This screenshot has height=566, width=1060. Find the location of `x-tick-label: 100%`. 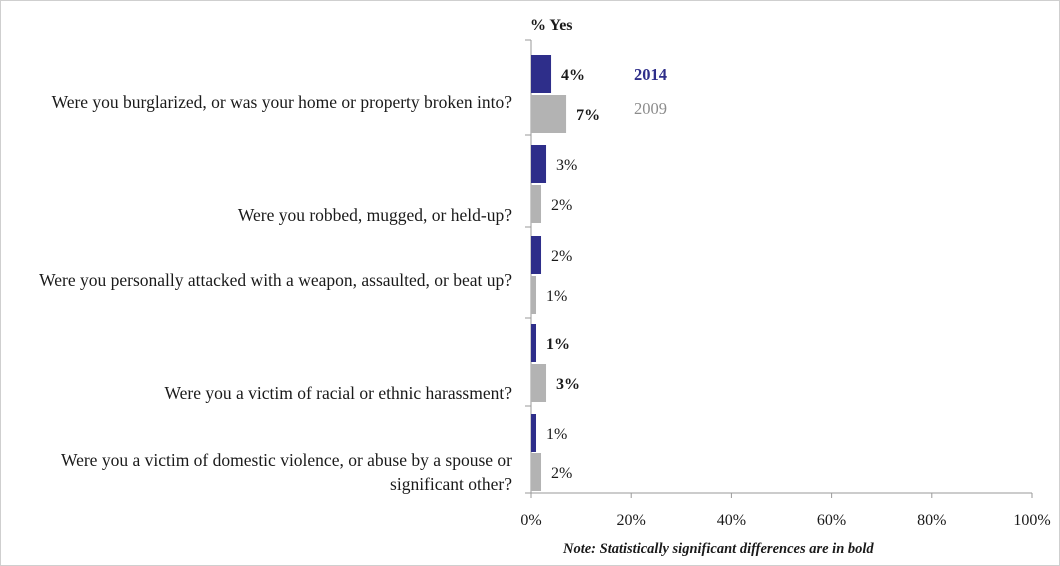

x-tick-label: 100% is located at coordinates (1031, 520).